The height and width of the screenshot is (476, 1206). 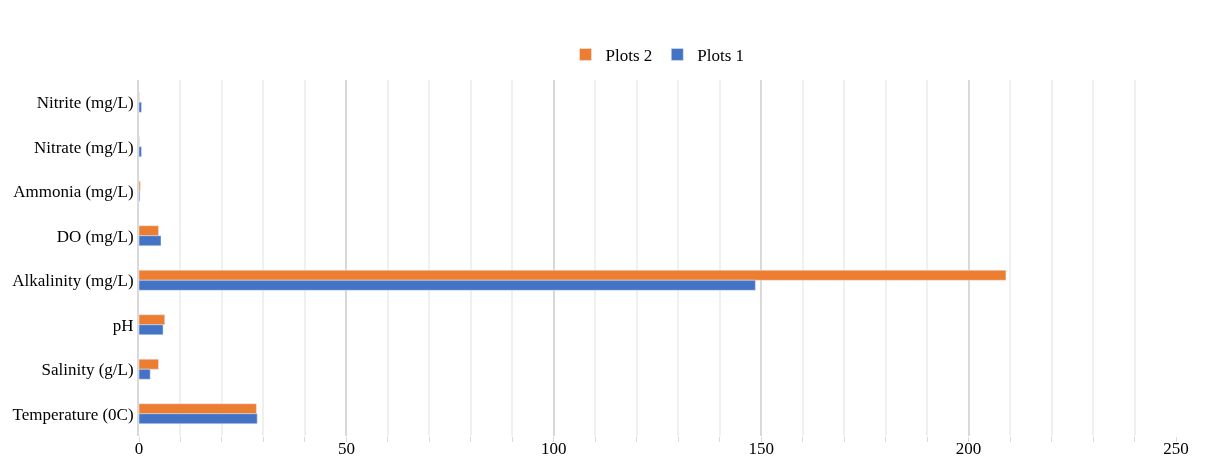 I want to click on legend-label: Plots 2, so click(x=629, y=56).